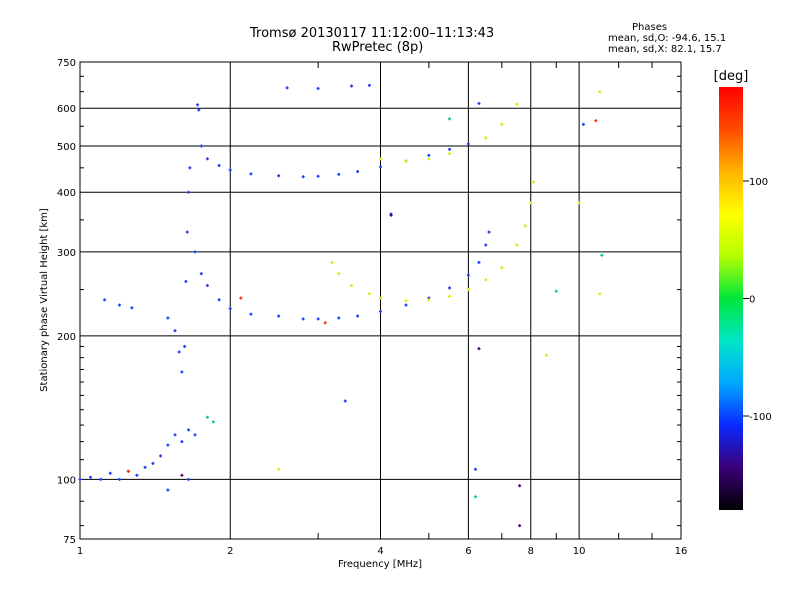 The height and width of the screenshot is (600, 800). Describe the element at coordinates (44, 300) in the screenshot. I see `y-axis-label: Stationary phase Virtual Height [km]` at that location.